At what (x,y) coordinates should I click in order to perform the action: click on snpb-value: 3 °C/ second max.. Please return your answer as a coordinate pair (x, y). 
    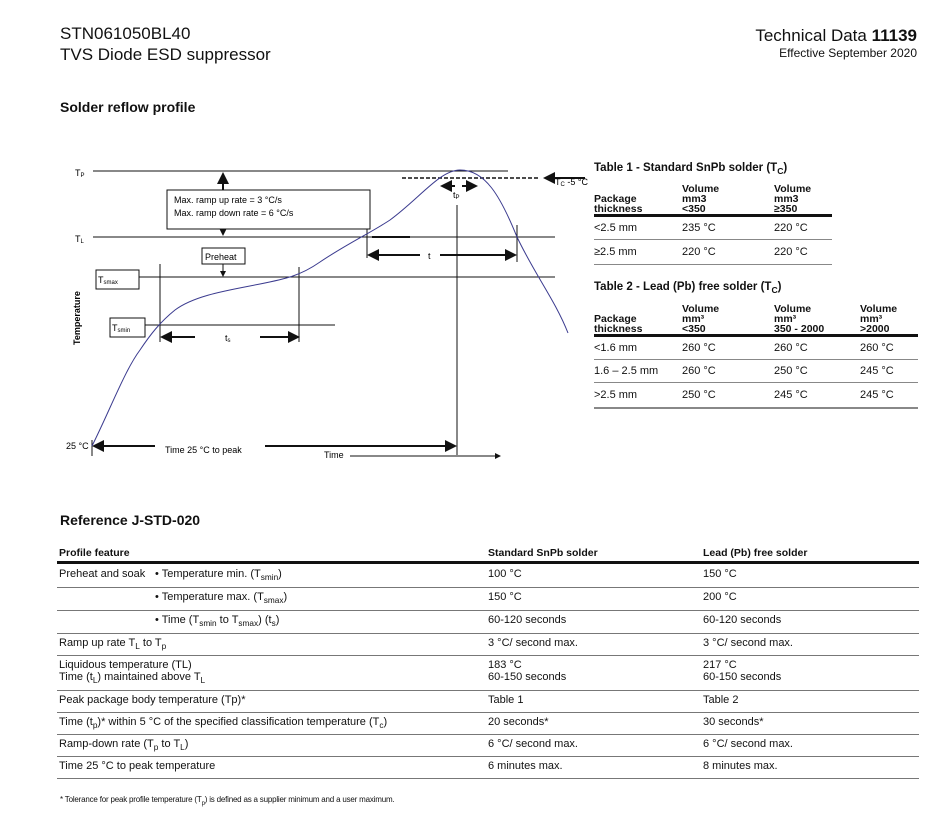
    Looking at the image, I should click on (533, 643).